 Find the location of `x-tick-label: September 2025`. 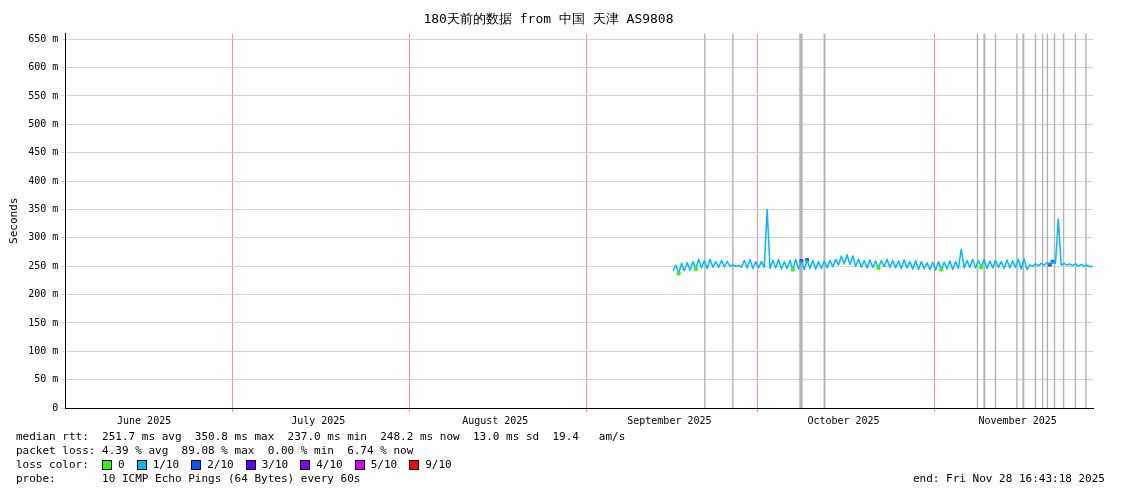

x-tick-label: September 2025 is located at coordinates (669, 420).